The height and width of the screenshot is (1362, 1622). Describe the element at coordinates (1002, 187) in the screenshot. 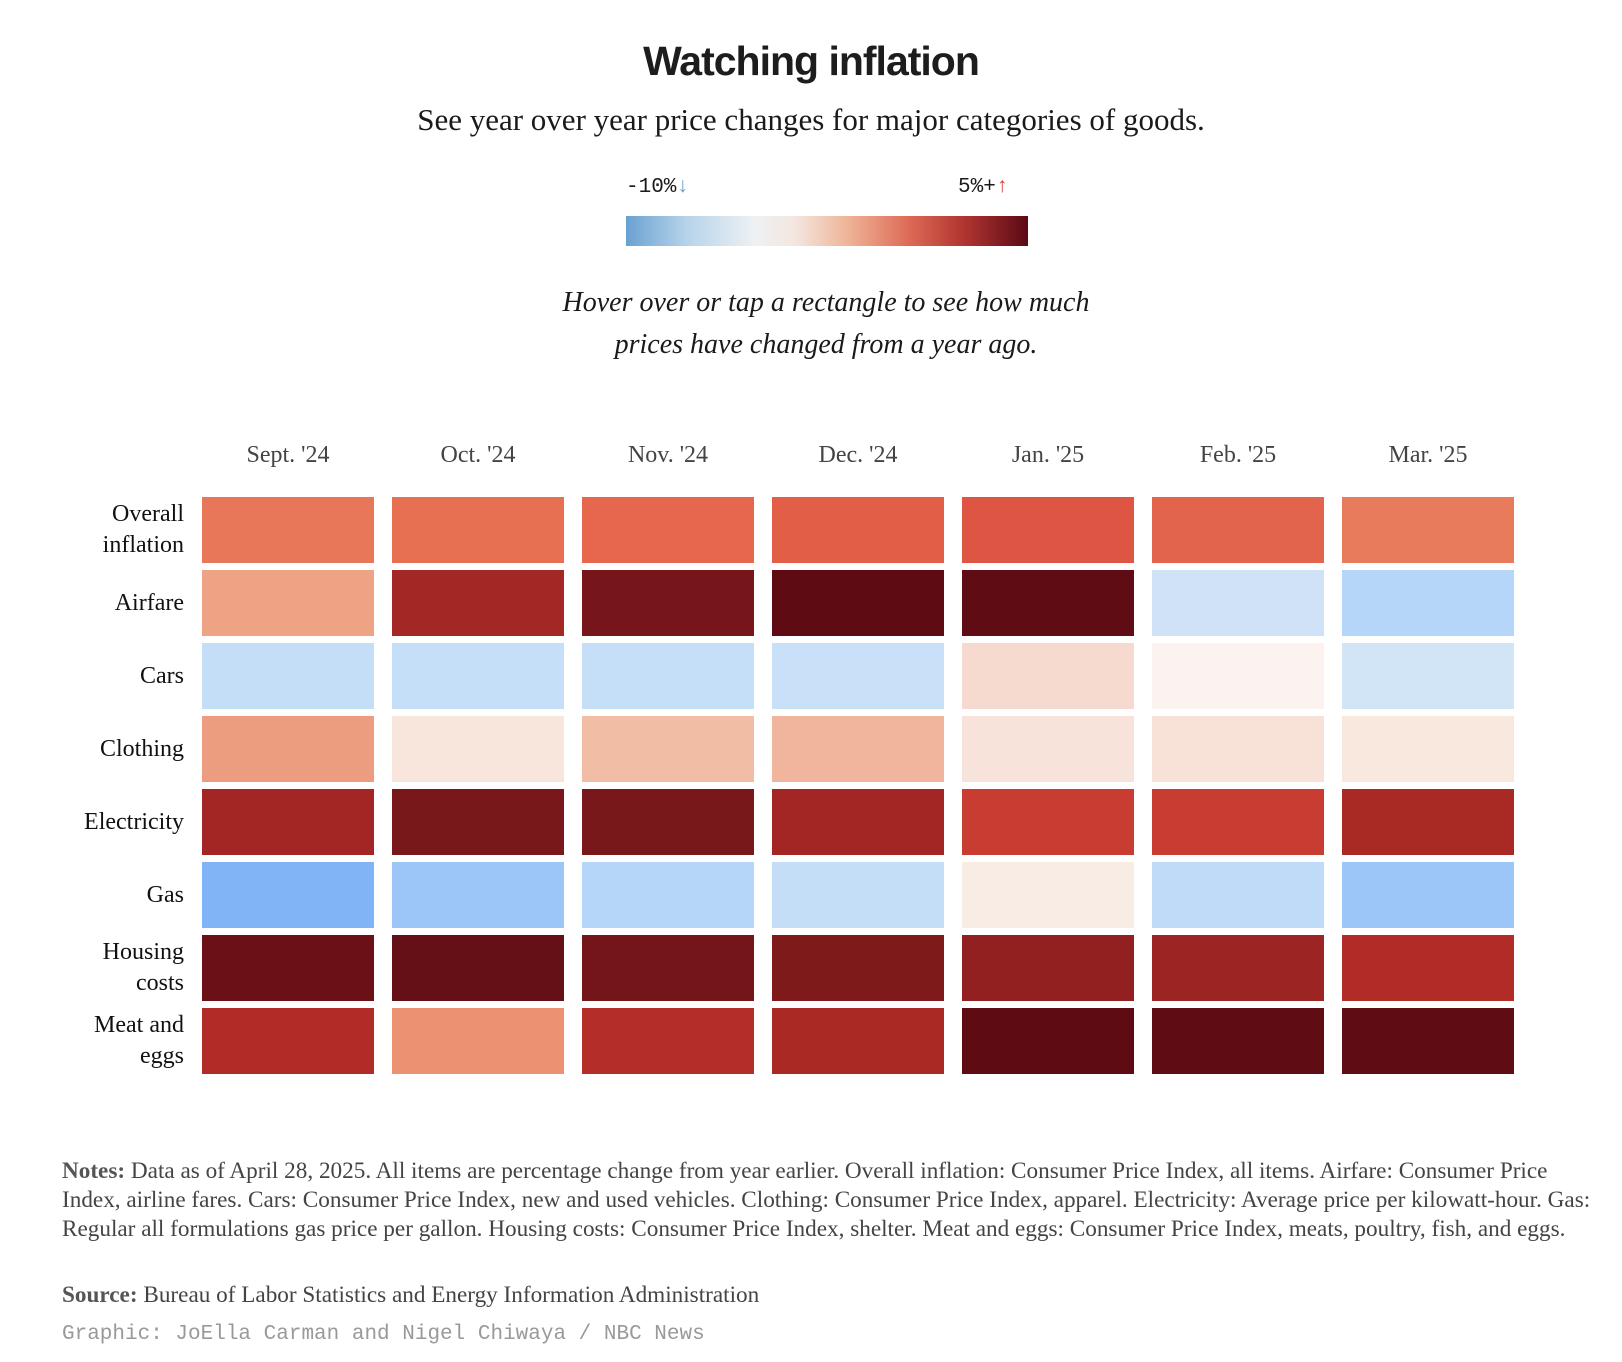

I see `arrow-up-icon: ↑` at that location.